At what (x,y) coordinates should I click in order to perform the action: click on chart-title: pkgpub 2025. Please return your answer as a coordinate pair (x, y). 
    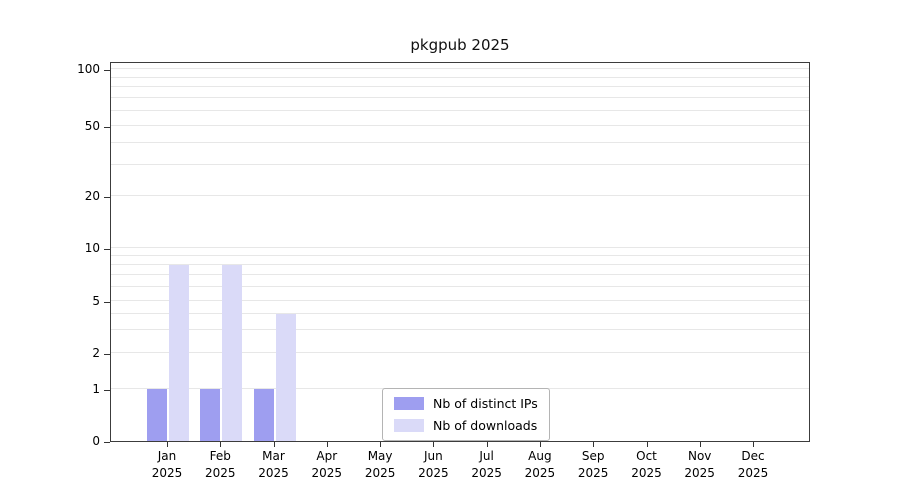
    Looking at the image, I should click on (460, 45).